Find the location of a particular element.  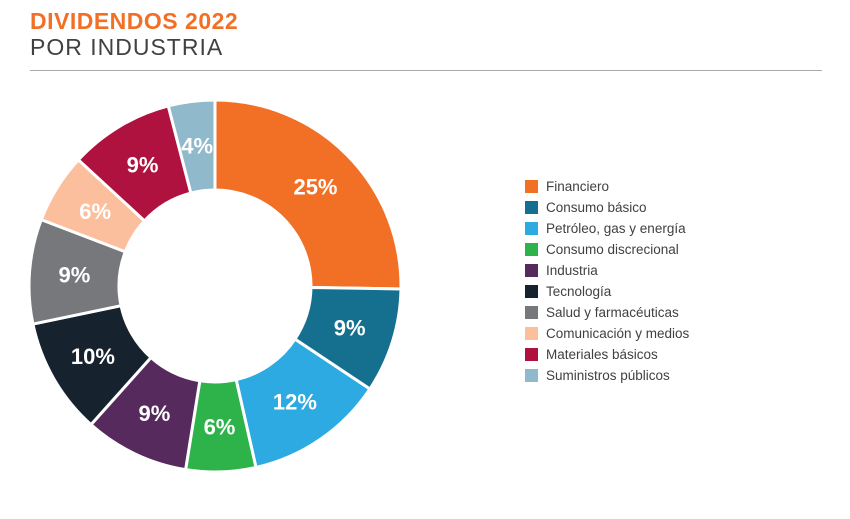

legend-item-0: Financiero is located at coordinates (607, 186).